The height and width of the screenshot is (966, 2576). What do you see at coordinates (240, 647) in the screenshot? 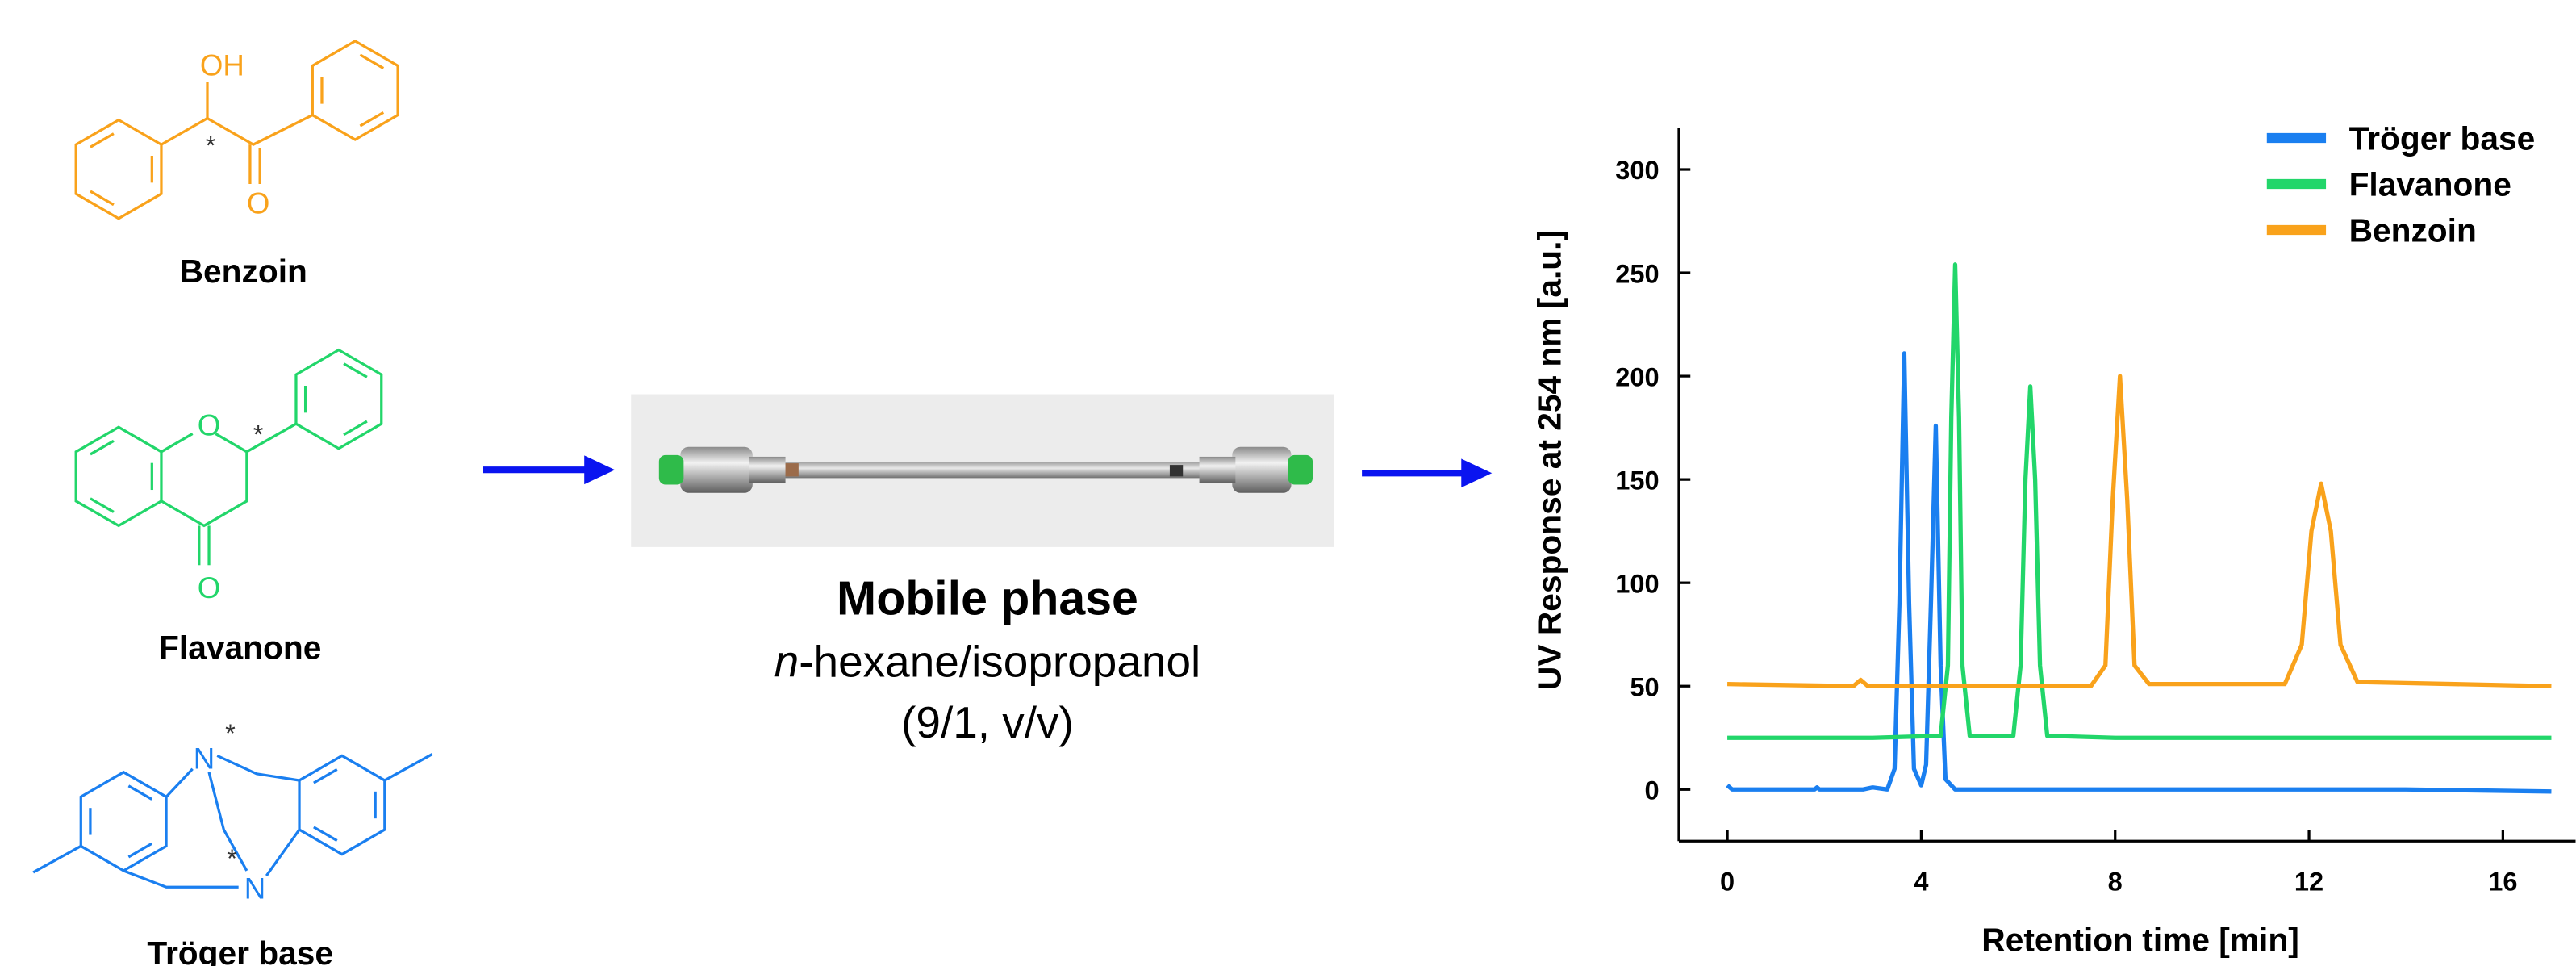
I see `molecule-name: Flavanone` at bounding box center [240, 647].